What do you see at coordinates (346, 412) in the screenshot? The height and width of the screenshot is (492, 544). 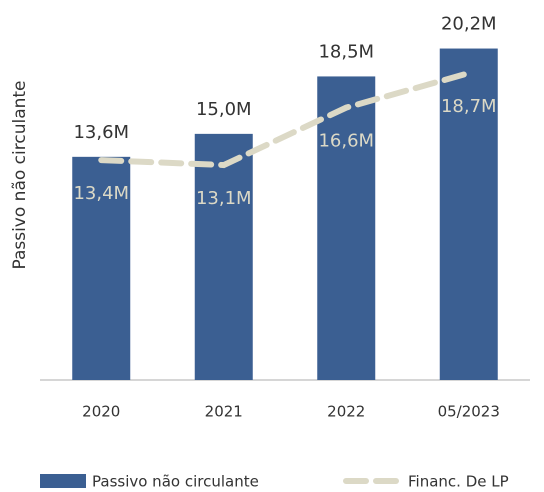 I see `x-tick-label: 2022` at bounding box center [346, 412].